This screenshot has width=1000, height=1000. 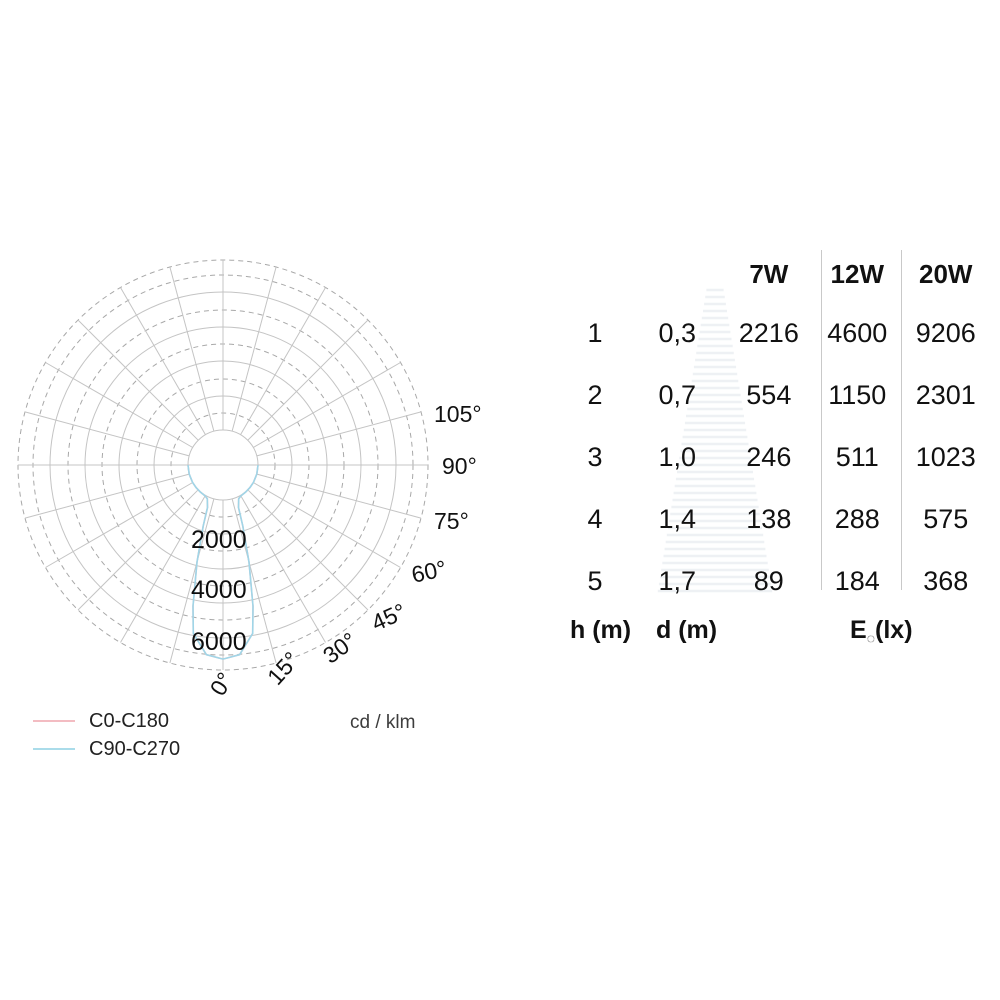 What do you see at coordinates (946, 518) in the screenshot?
I see `cell-20w: 575` at bounding box center [946, 518].